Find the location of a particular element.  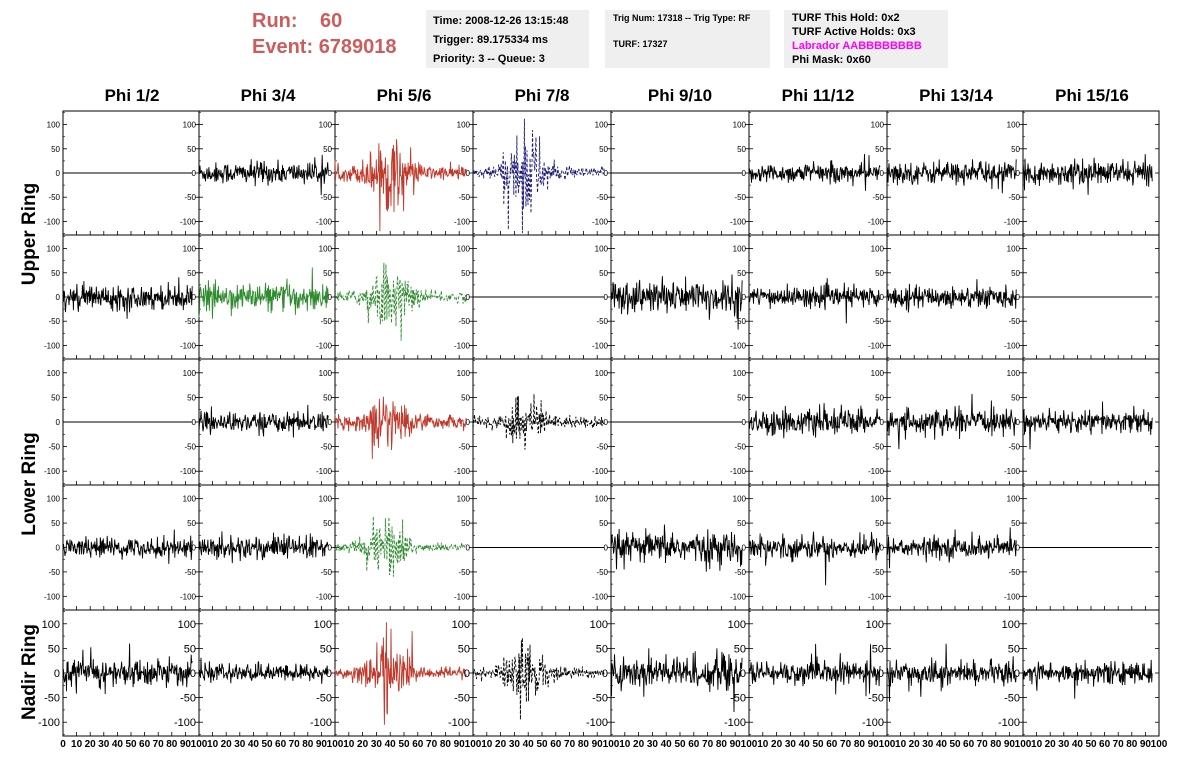

column-header-5: Phi 9/10 is located at coordinates (680, 95).